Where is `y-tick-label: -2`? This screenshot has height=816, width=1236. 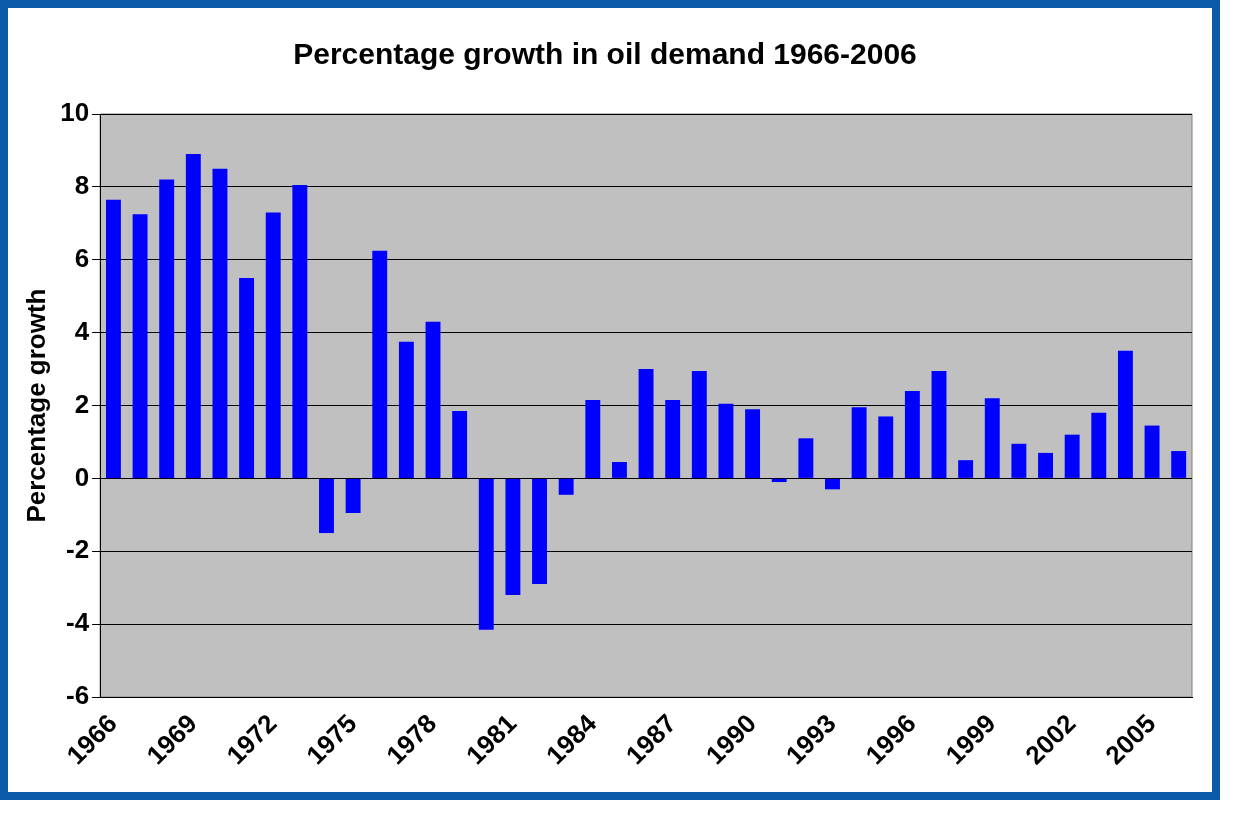
y-tick-label: -2 is located at coordinates (77, 549).